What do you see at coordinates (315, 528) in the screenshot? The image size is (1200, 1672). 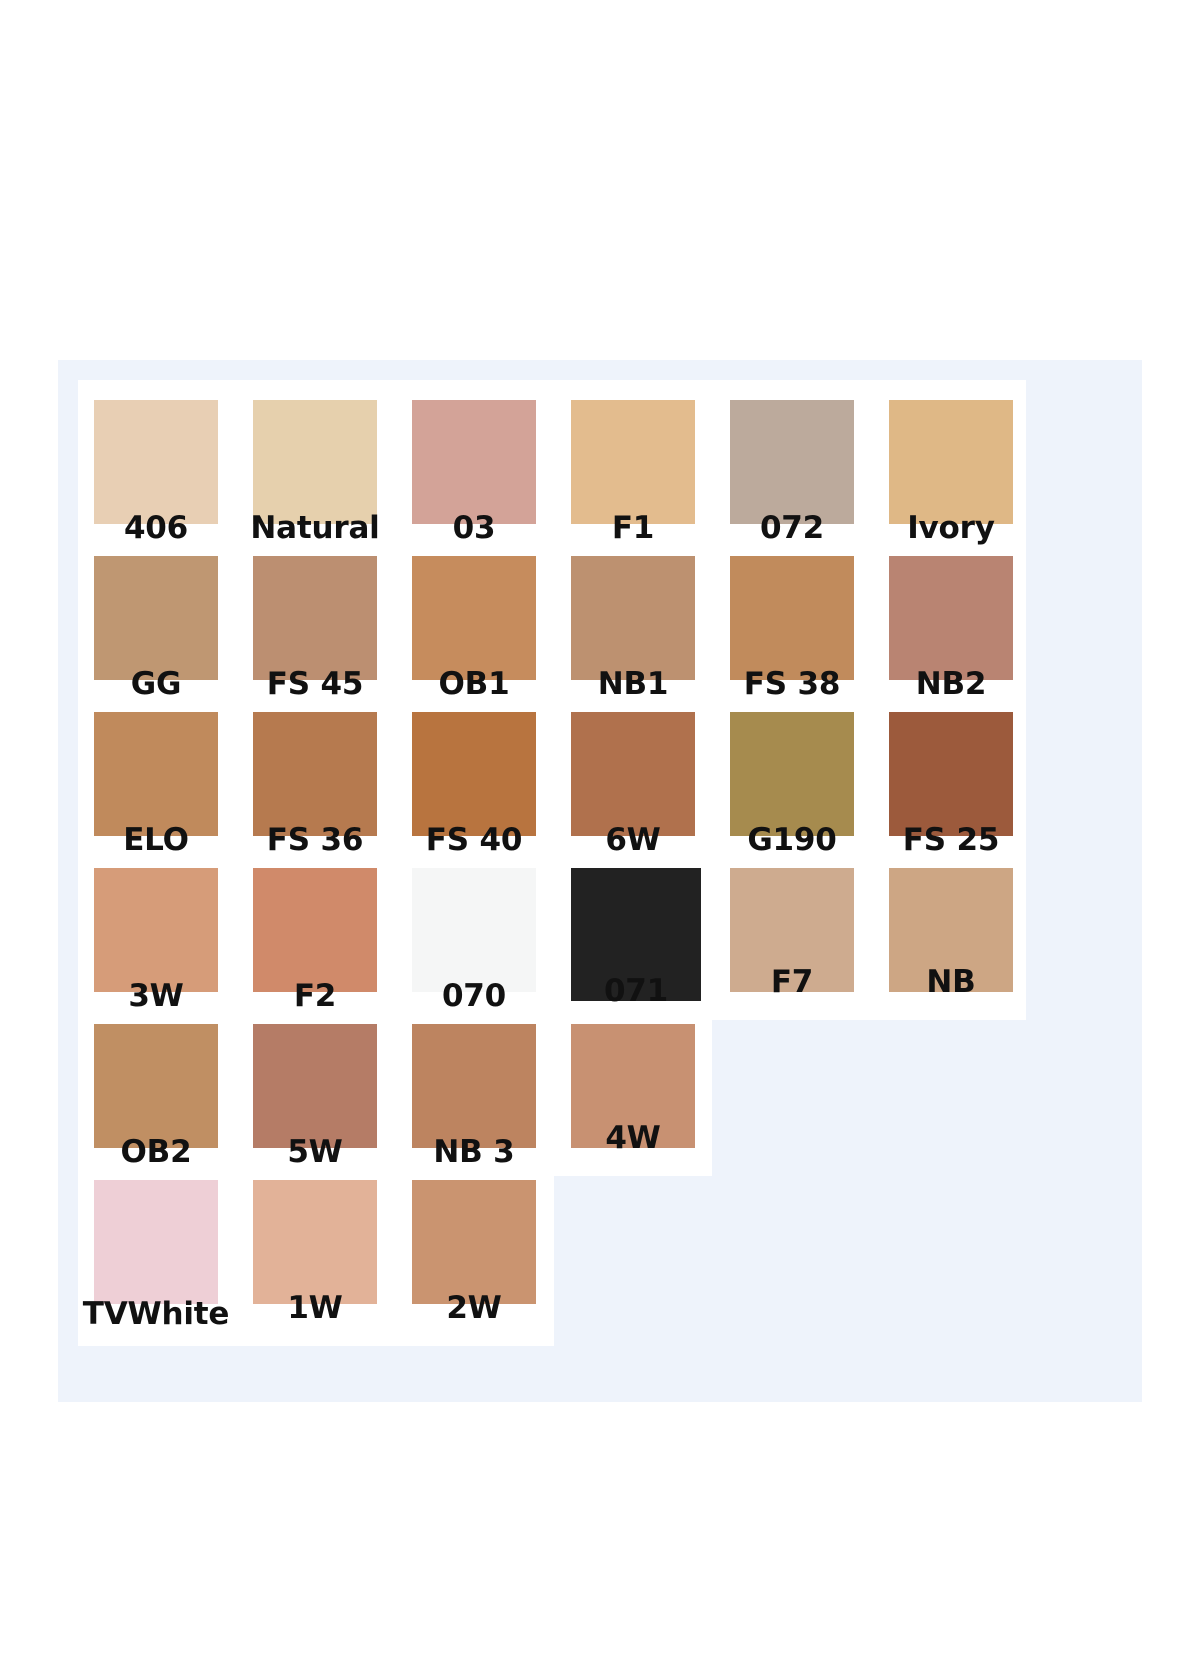 I see `swatch-label: Natural` at bounding box center [315, 528].